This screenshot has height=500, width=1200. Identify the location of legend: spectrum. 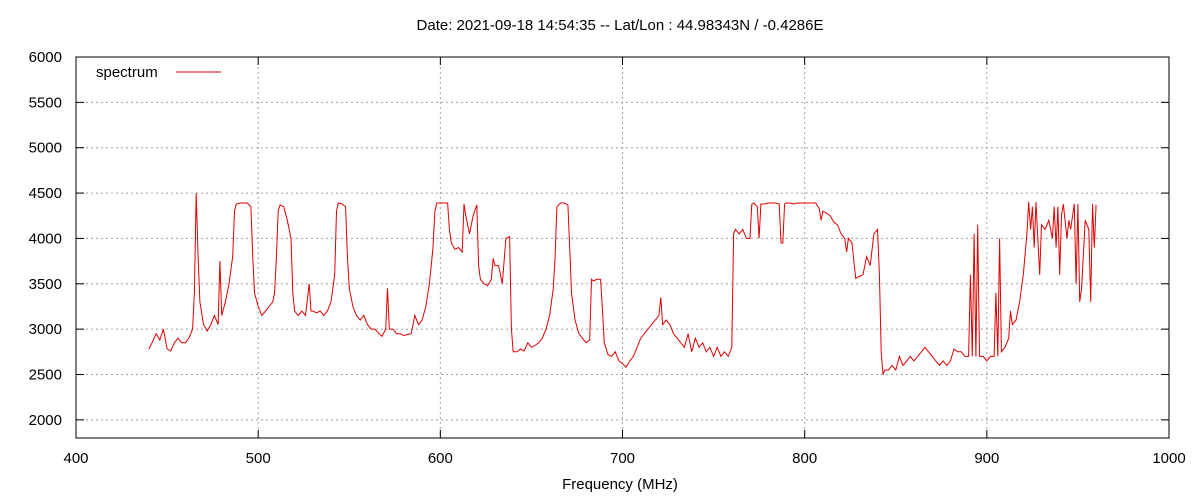
(158, 72).